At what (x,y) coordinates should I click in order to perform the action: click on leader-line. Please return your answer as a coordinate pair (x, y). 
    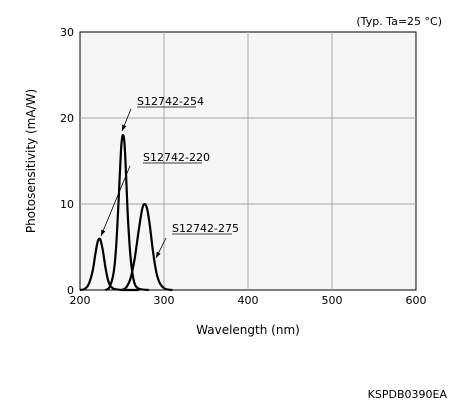
    Looking at the image, I should click on (115, 201).